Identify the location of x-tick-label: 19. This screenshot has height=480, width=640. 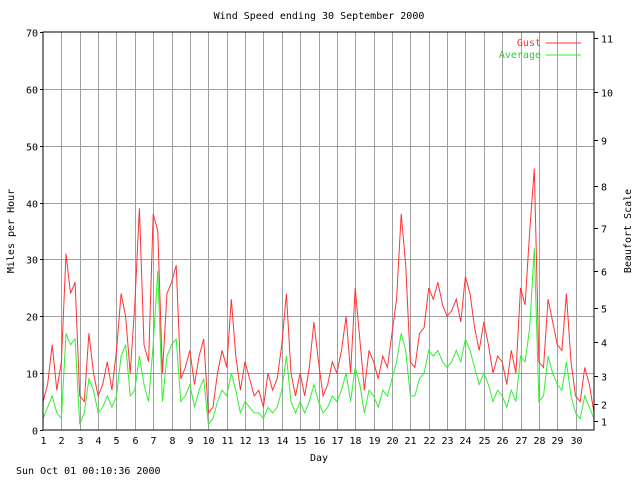
(374, 441).